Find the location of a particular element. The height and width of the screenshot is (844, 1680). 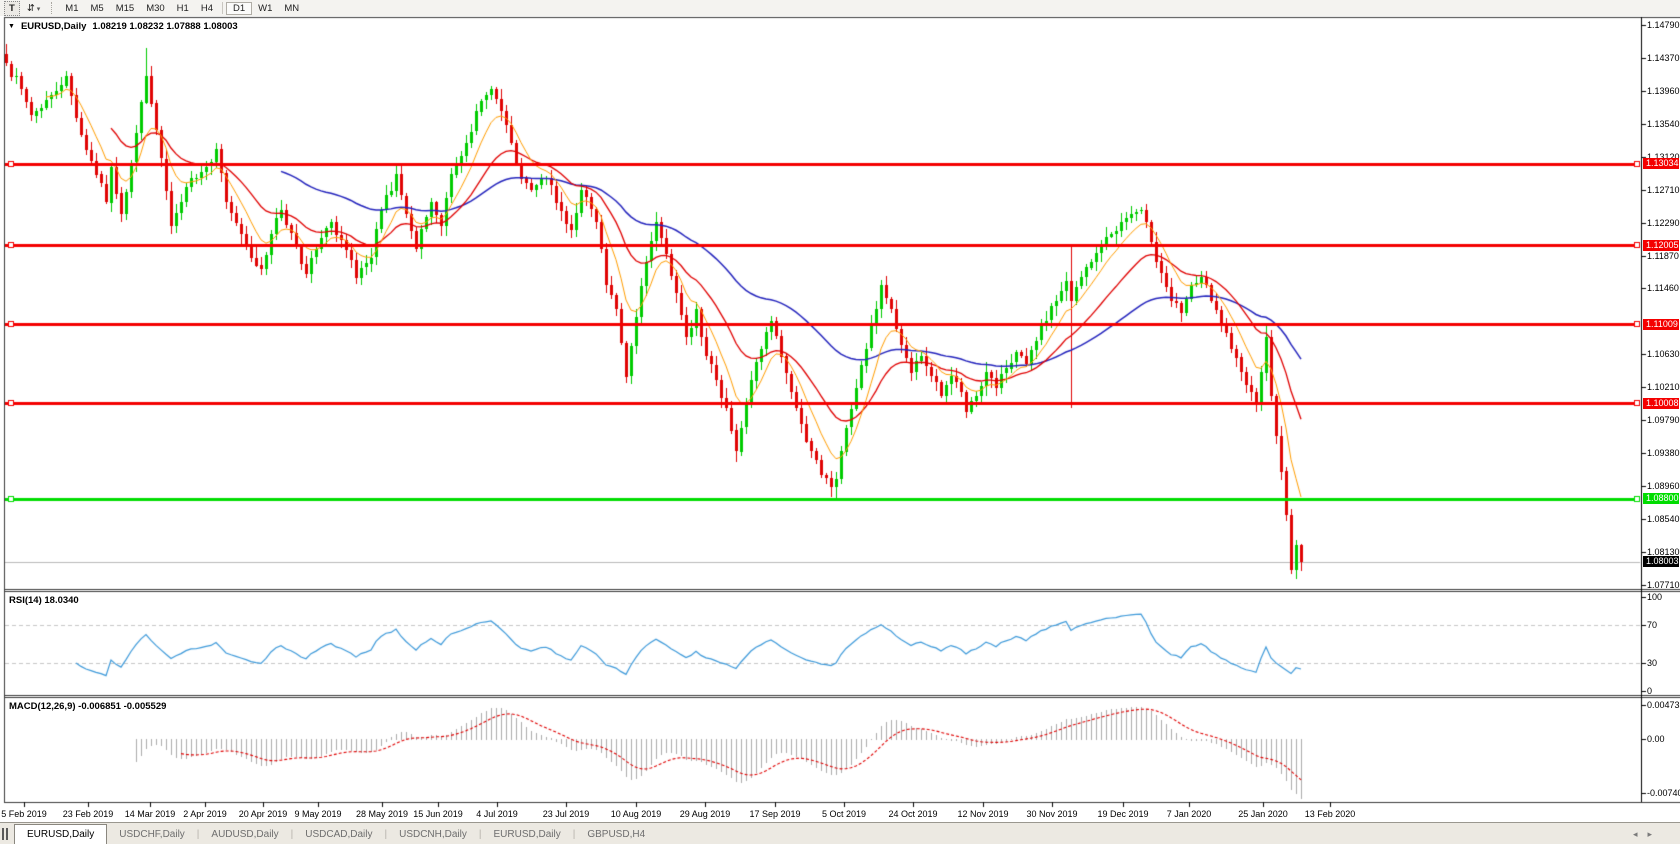

tab-scroll-arrows: ◂ ▸ is located at coordinates (1642, 834).